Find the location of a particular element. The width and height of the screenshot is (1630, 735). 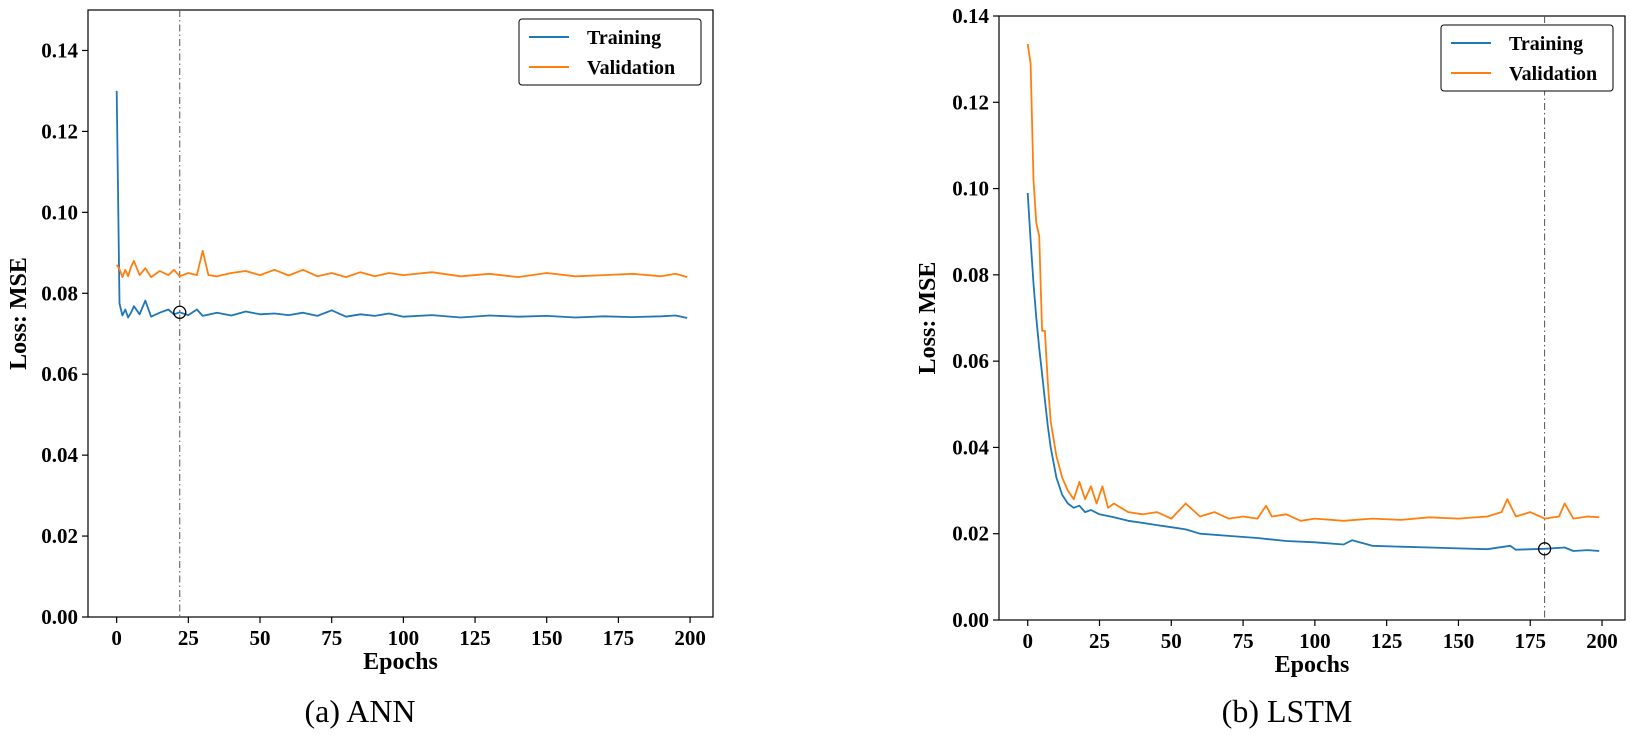

chart-caption: (a) ANN is located at coordinates (359, 711).